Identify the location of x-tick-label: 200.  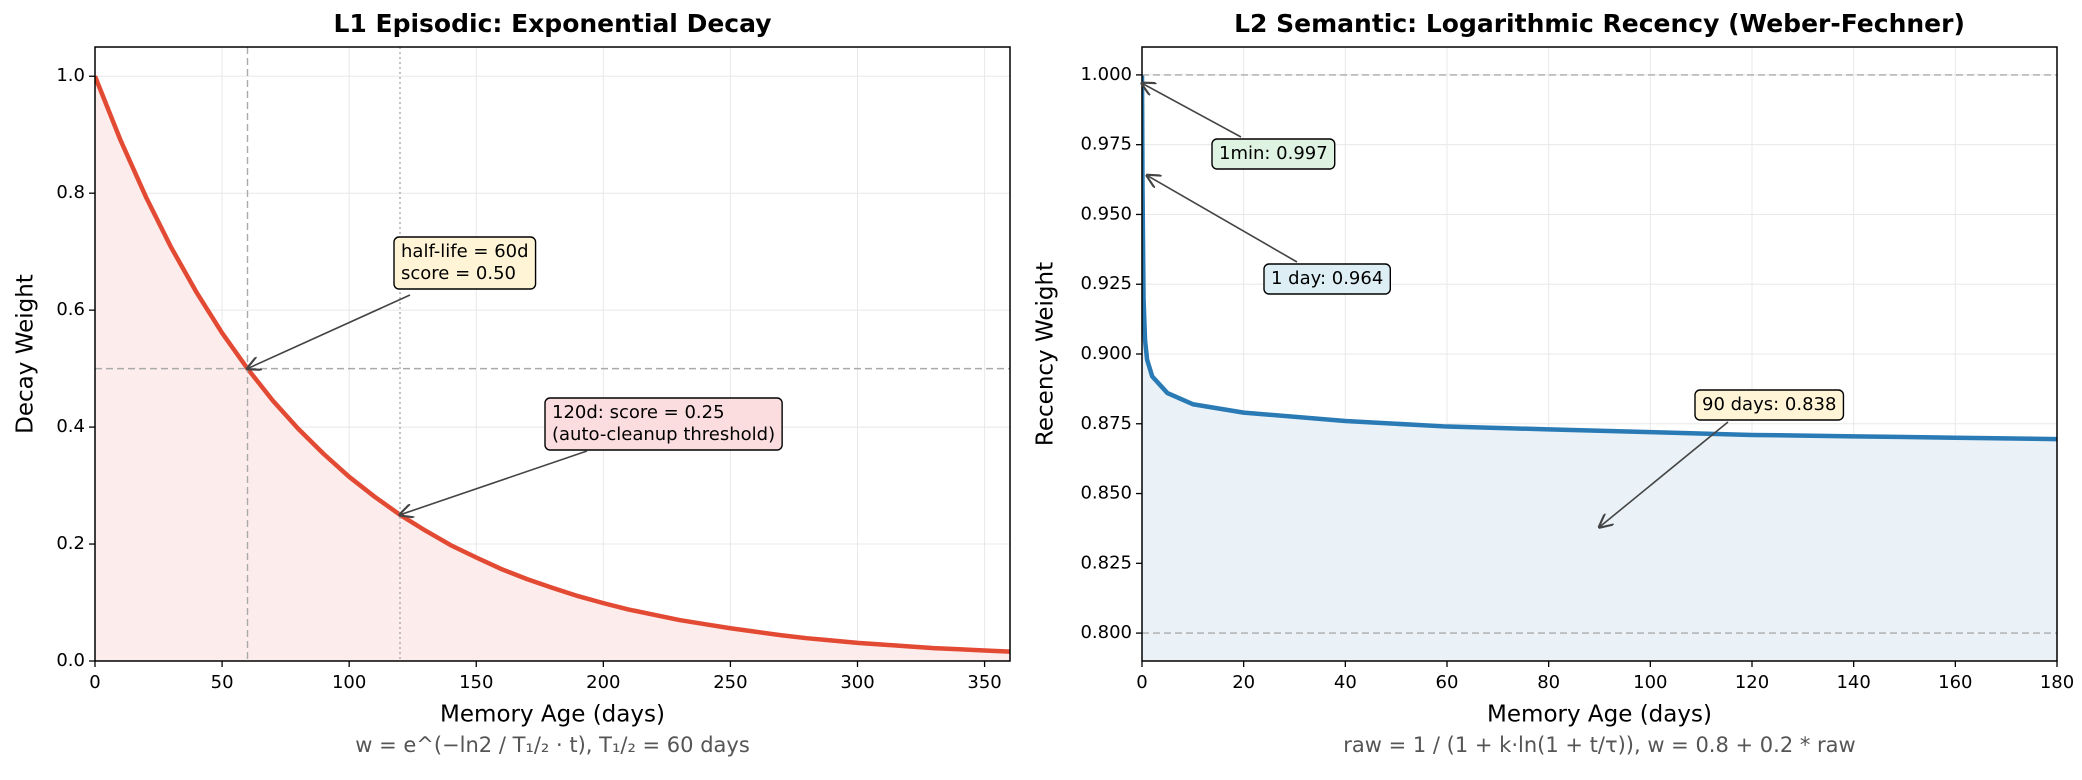
(603, 682).